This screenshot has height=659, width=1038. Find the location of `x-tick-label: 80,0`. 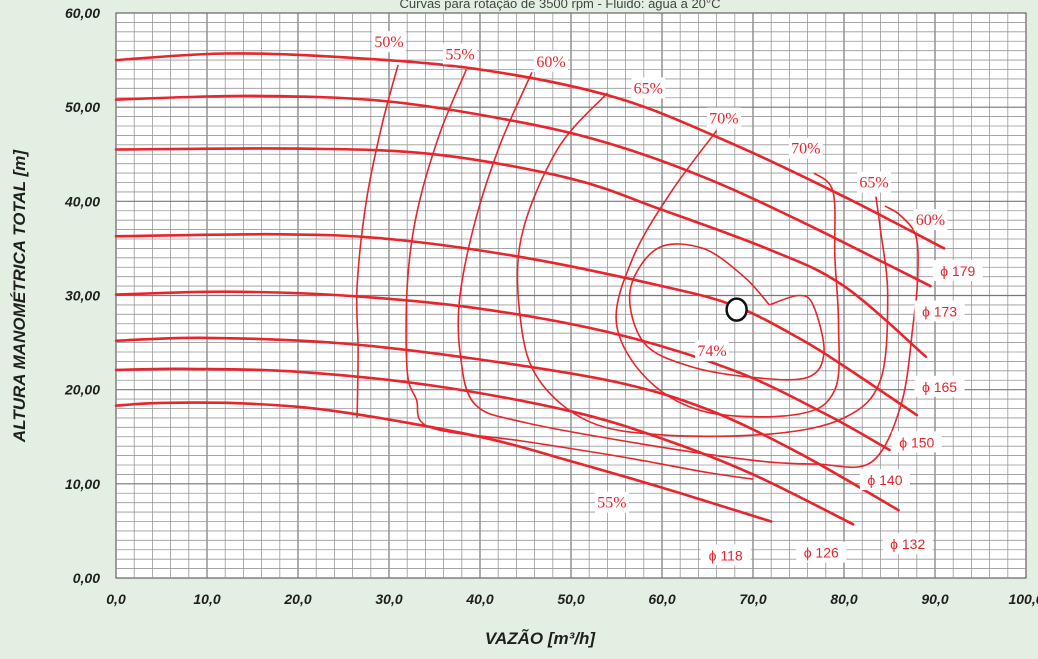

x-tick-label: 80,0 is located at coordinates (843, 599).